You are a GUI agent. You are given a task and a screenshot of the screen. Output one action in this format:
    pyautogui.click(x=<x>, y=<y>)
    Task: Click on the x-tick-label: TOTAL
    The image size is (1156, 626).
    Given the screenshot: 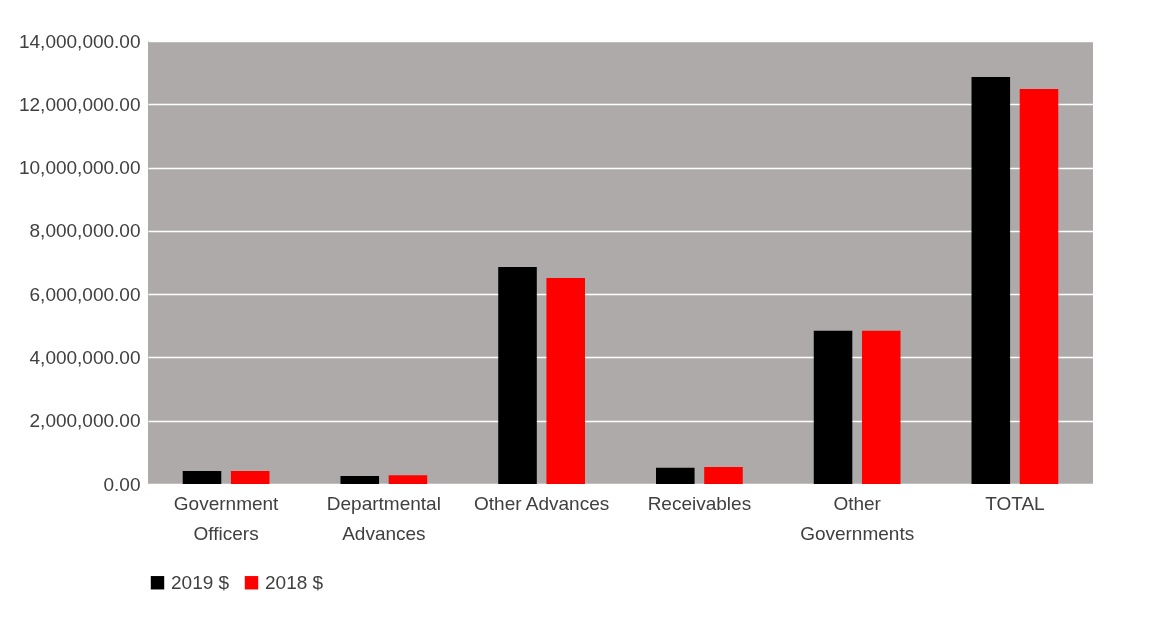 What is the action you would take?
    pyautogui.click(x=1015, y=503)
    